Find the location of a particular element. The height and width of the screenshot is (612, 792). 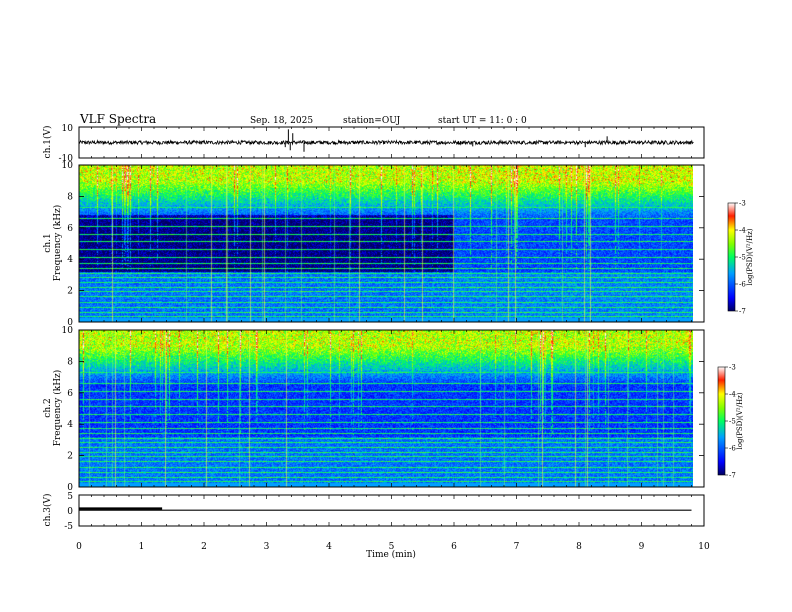

ch1-spectrogram-label-channel: ch.1 is located at coordinates (48, 242).